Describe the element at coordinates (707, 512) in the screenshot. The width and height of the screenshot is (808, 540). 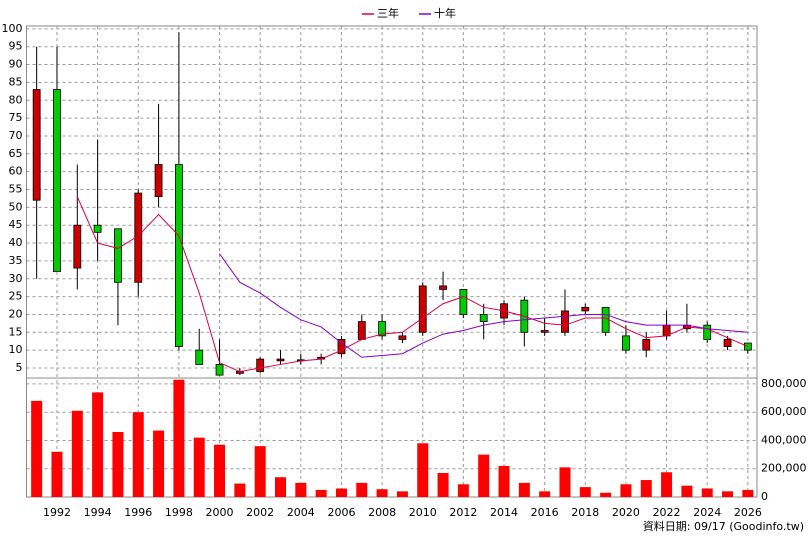
I see `x-tick-label: 2024` at that location.